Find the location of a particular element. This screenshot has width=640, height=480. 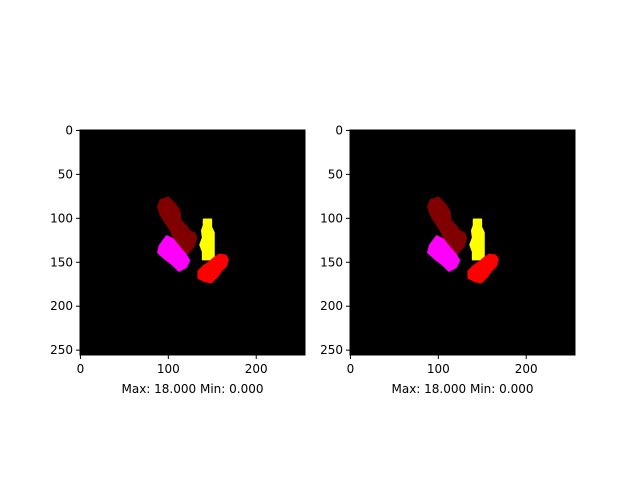

x-axis-label-right: Max: 18.000 Min: 0.000 is located at coordinates (463, 389).